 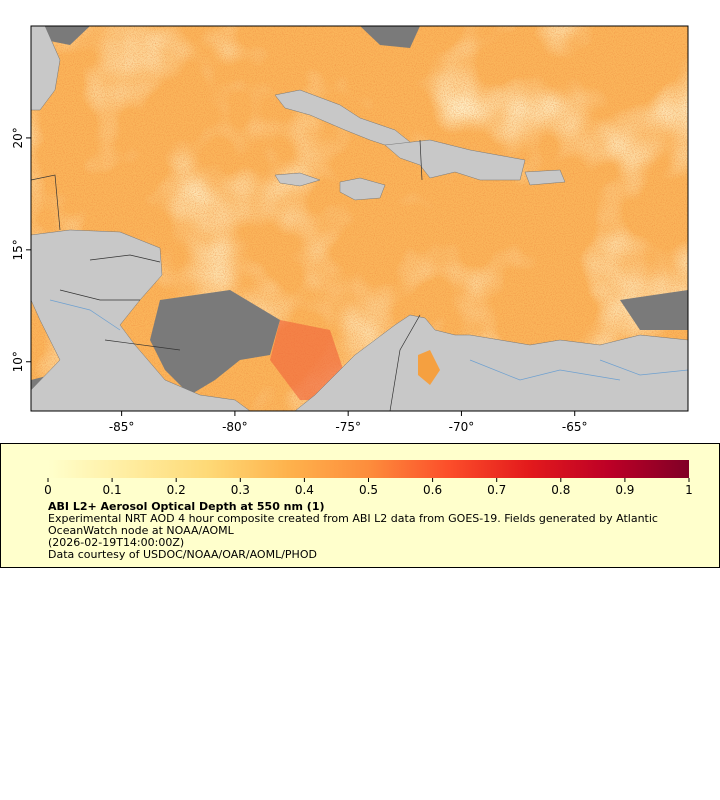 What do you see at coordinates (560, 490) in the screenshot?
I see `colorbar-tick-label: 0.8` at bounding box center [560, 490].